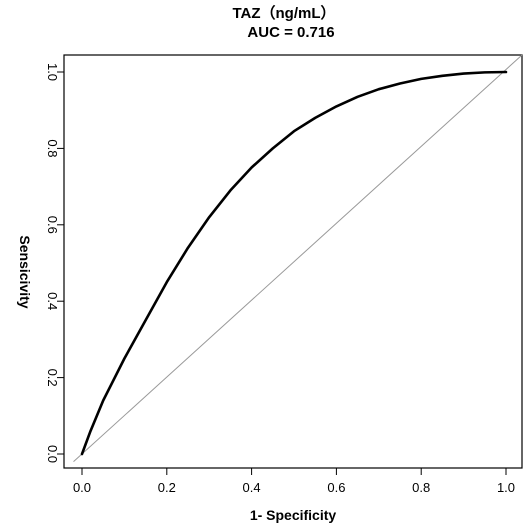 This screenshot has height=532, width=529. Describe the element at coordinates (25, 271) in the screenshot. I see `y-axis-label: Sensicivity` at that location.